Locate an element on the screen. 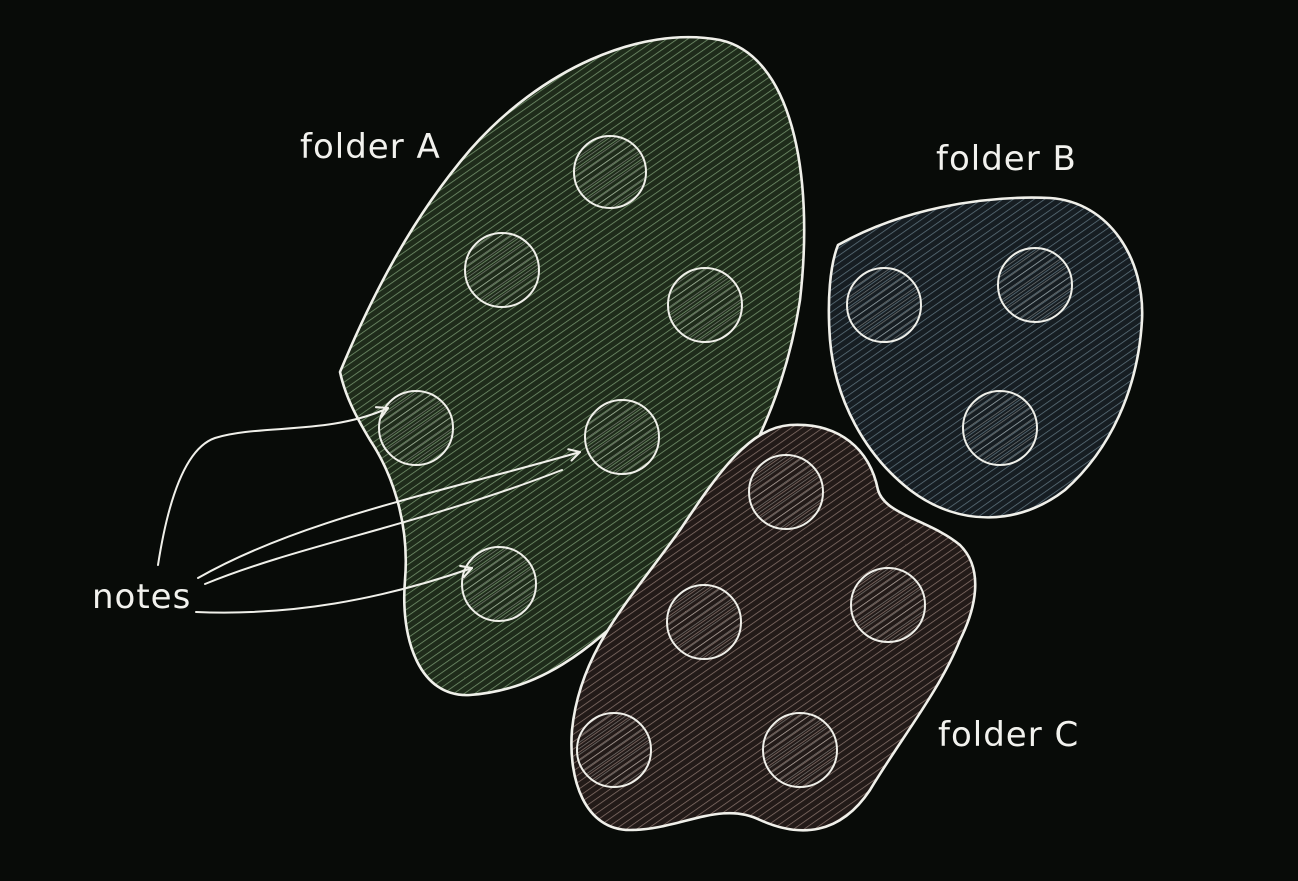  folder-b-blob is located at coordinates (985, 357).